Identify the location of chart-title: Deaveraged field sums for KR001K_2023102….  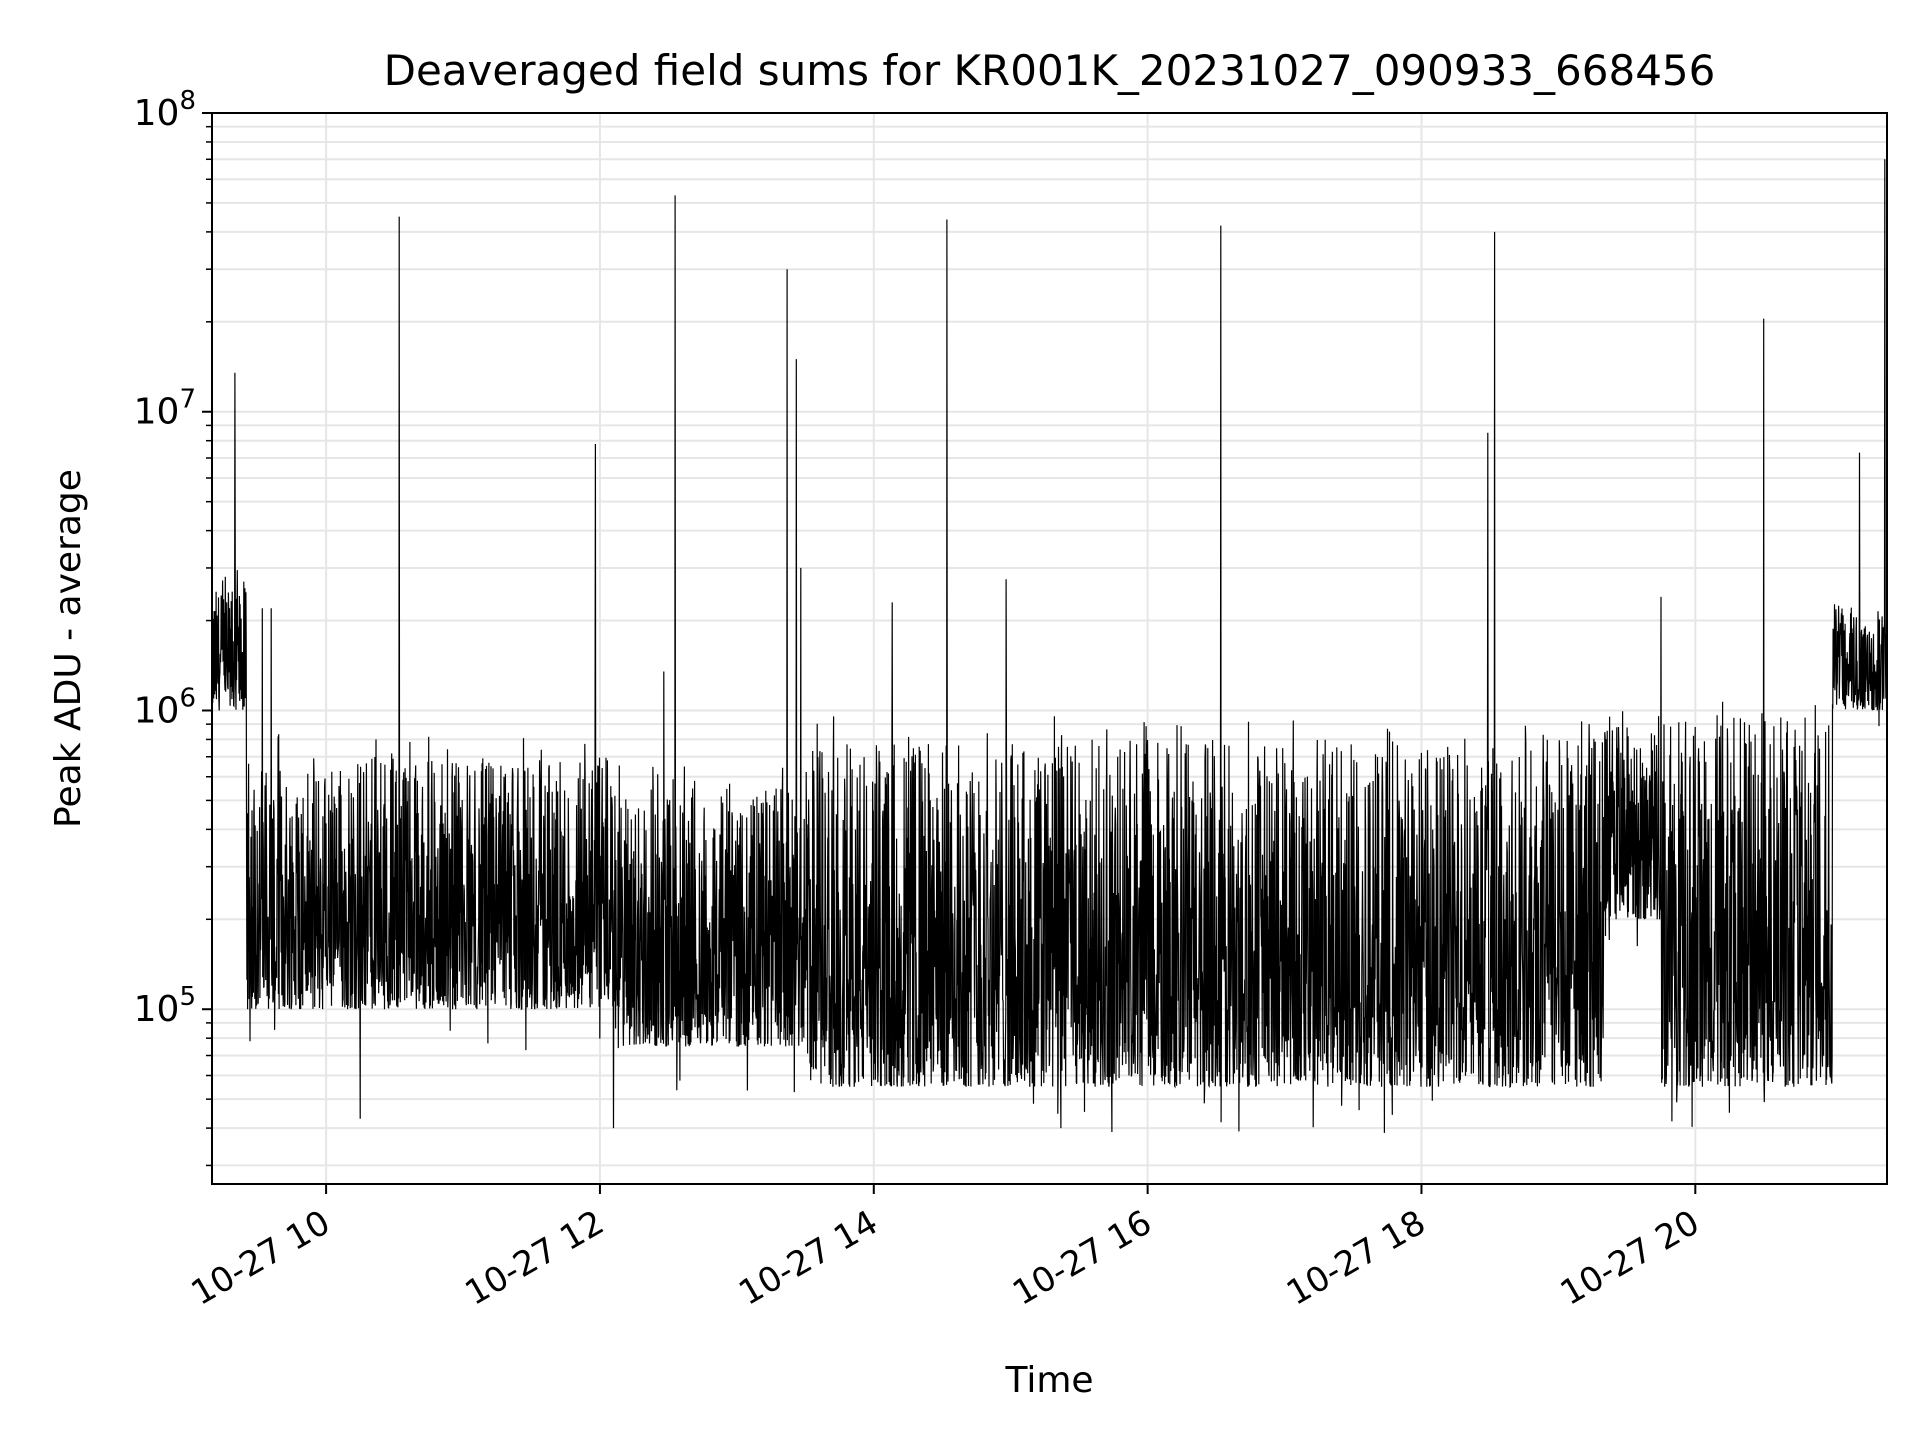
(1050, 70).